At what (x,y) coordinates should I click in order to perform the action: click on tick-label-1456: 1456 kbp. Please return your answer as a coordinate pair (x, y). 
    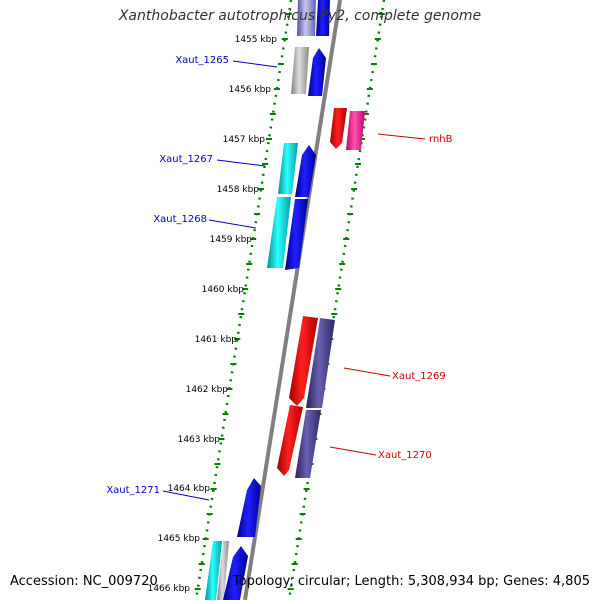
    Looking at the image, I should click on (250, 90).